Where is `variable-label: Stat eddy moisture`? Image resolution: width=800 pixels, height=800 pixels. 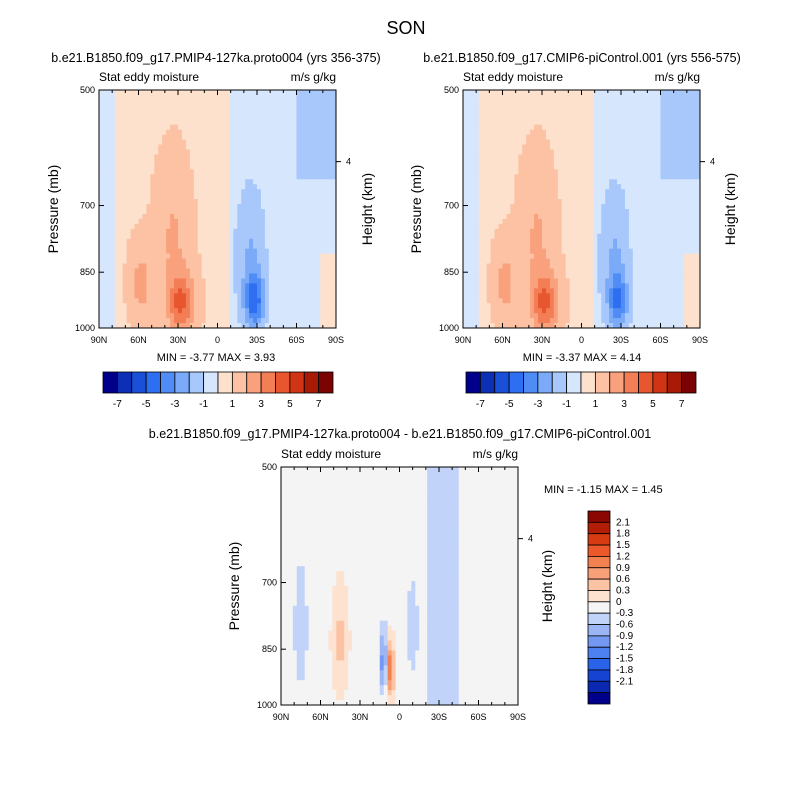
variable-label: Stat eddy moisture is located at coordinates (513, 77).